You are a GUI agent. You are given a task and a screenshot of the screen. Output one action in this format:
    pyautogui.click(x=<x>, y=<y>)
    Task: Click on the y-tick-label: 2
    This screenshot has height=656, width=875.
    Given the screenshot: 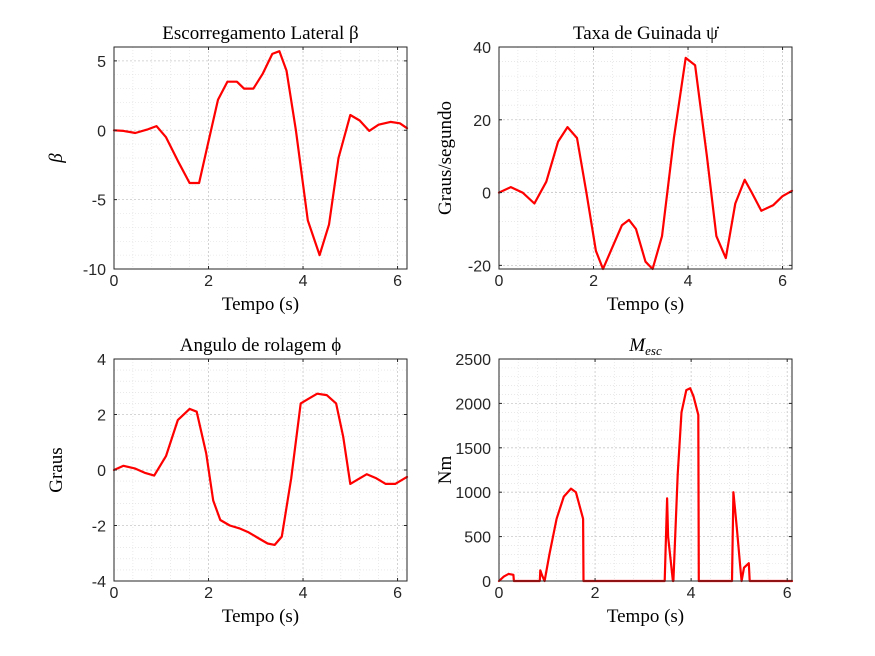 What is the action you would take?
    pyautogui.click(x=101, y=416)
    